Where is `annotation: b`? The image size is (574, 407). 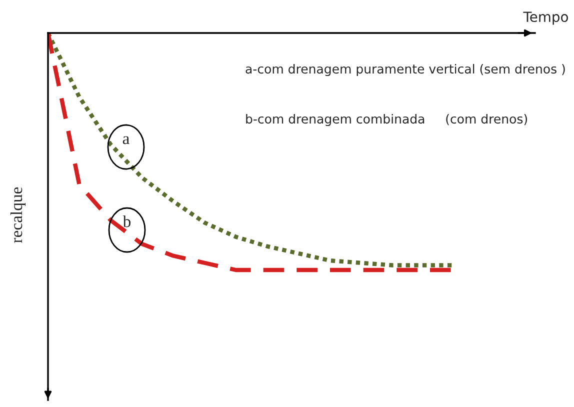 annotation: b is located at coordinates (126, 221).